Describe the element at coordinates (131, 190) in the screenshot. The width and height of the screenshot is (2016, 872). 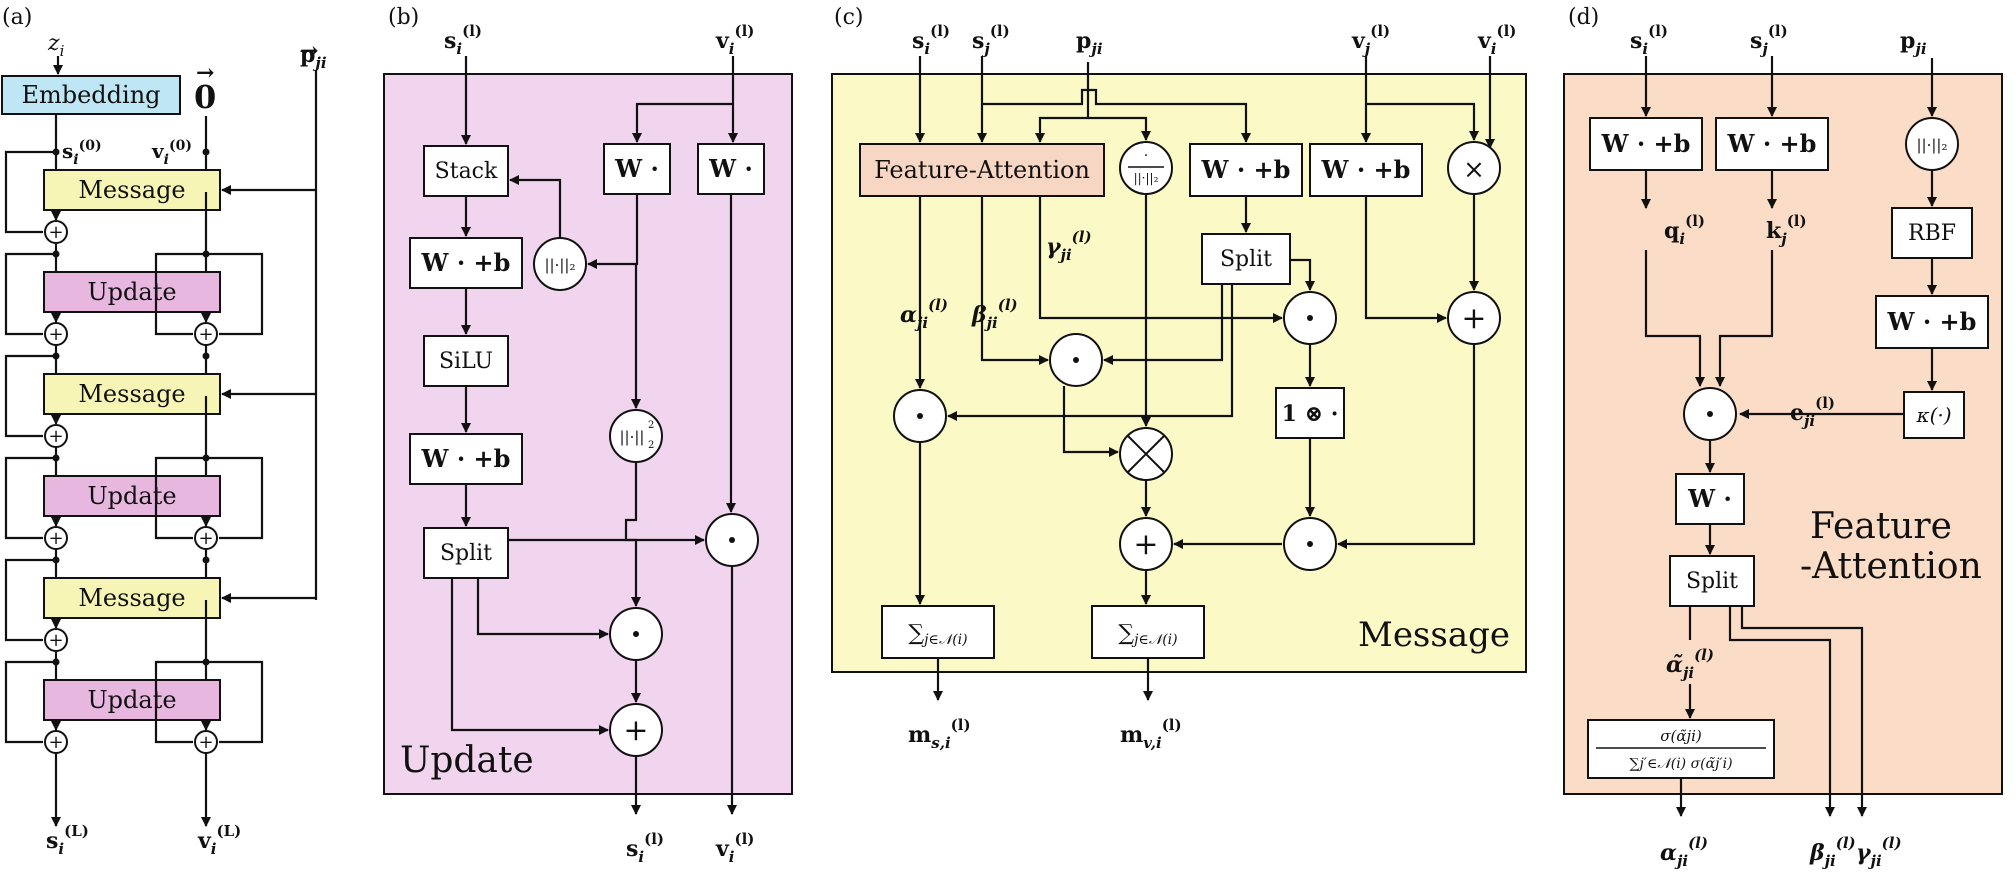
I see `message-block-label-1: Message` at that location.